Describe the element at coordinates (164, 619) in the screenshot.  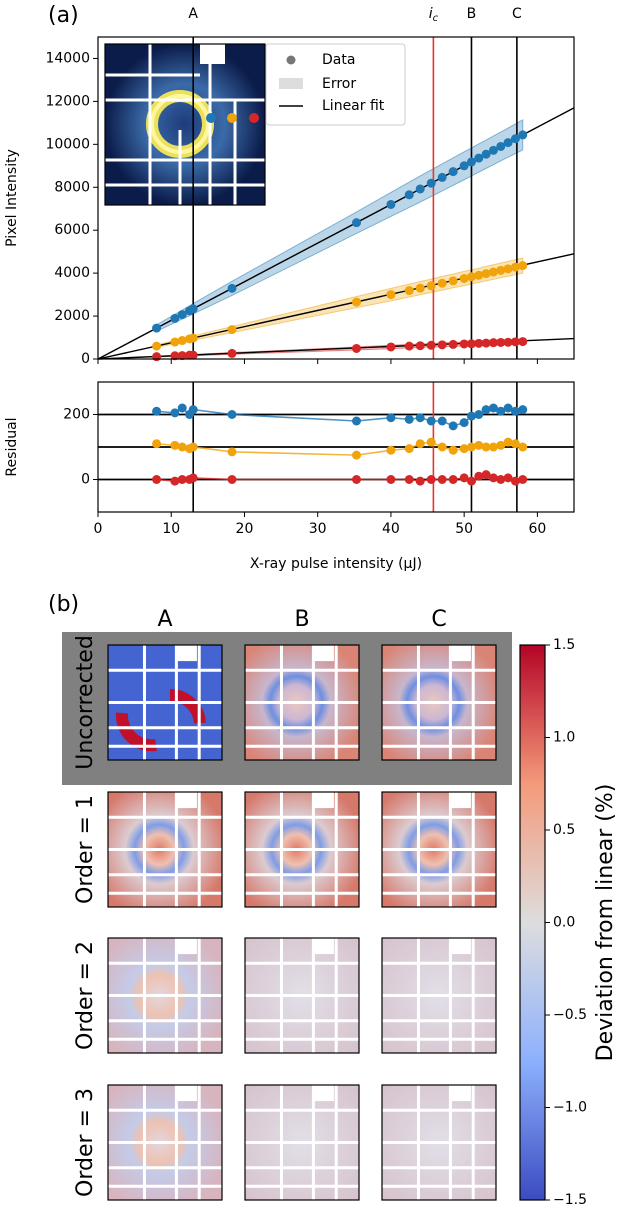
I see `column-label: A` at that location.